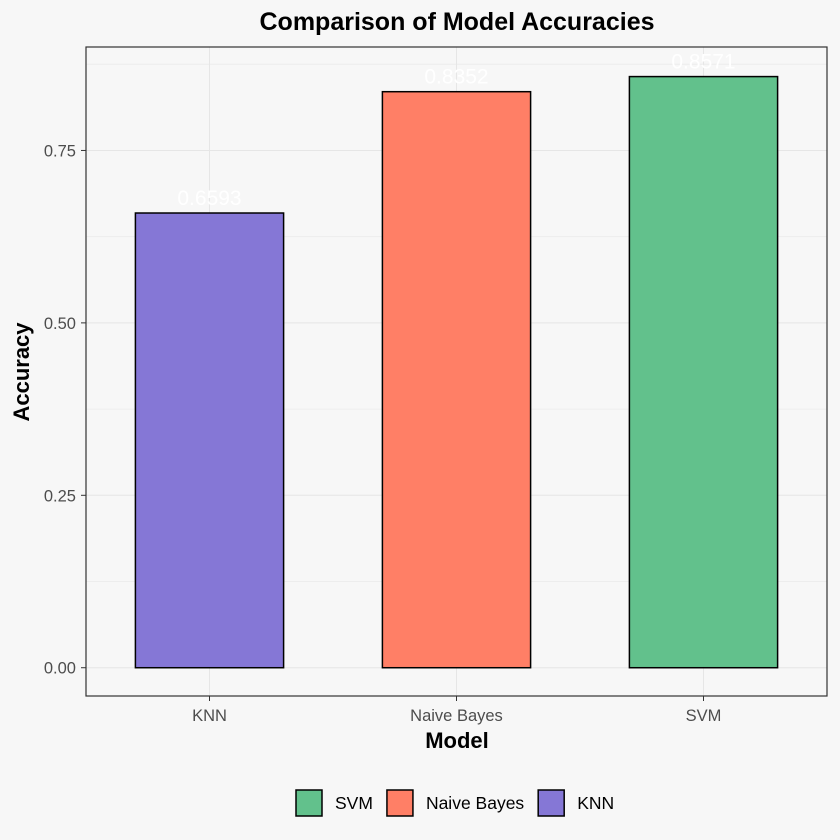  I want to click on bar-naive-bayes, so click(456, 379).